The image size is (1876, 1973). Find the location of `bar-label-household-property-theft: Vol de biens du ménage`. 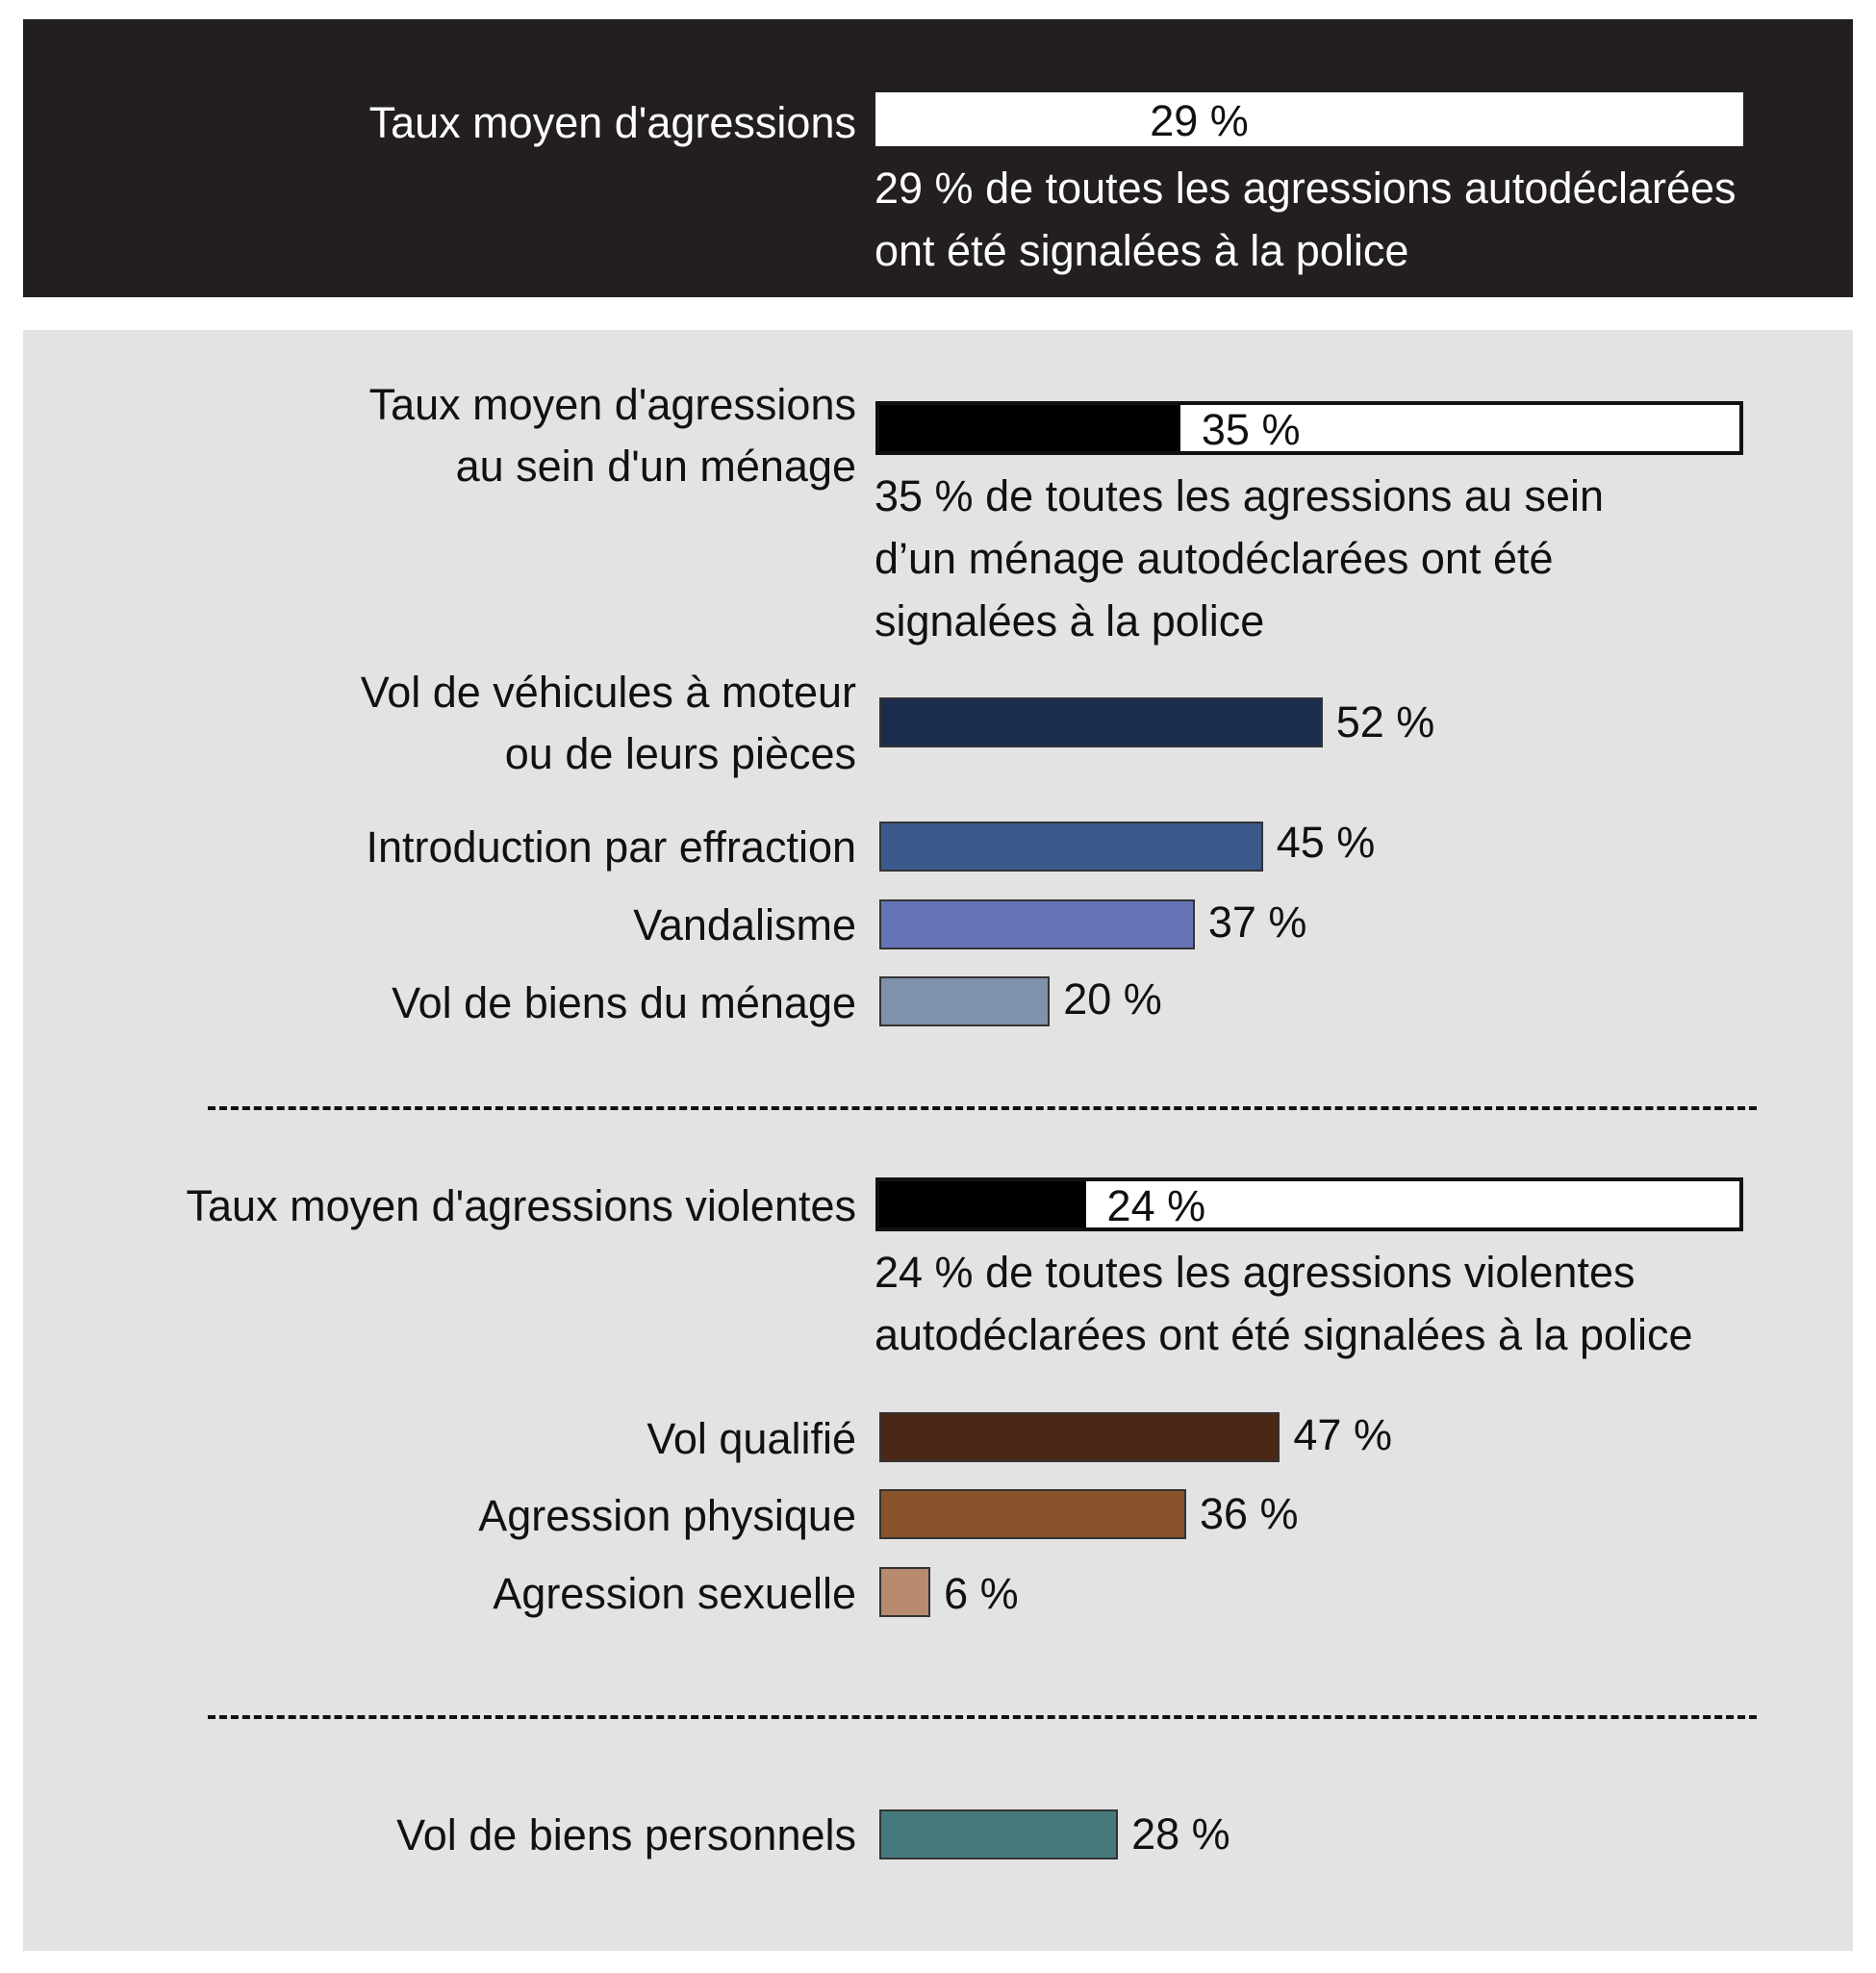

bar-label-household-property-theft: Vol de biens du ménage is located at coordinates (624, 1003).